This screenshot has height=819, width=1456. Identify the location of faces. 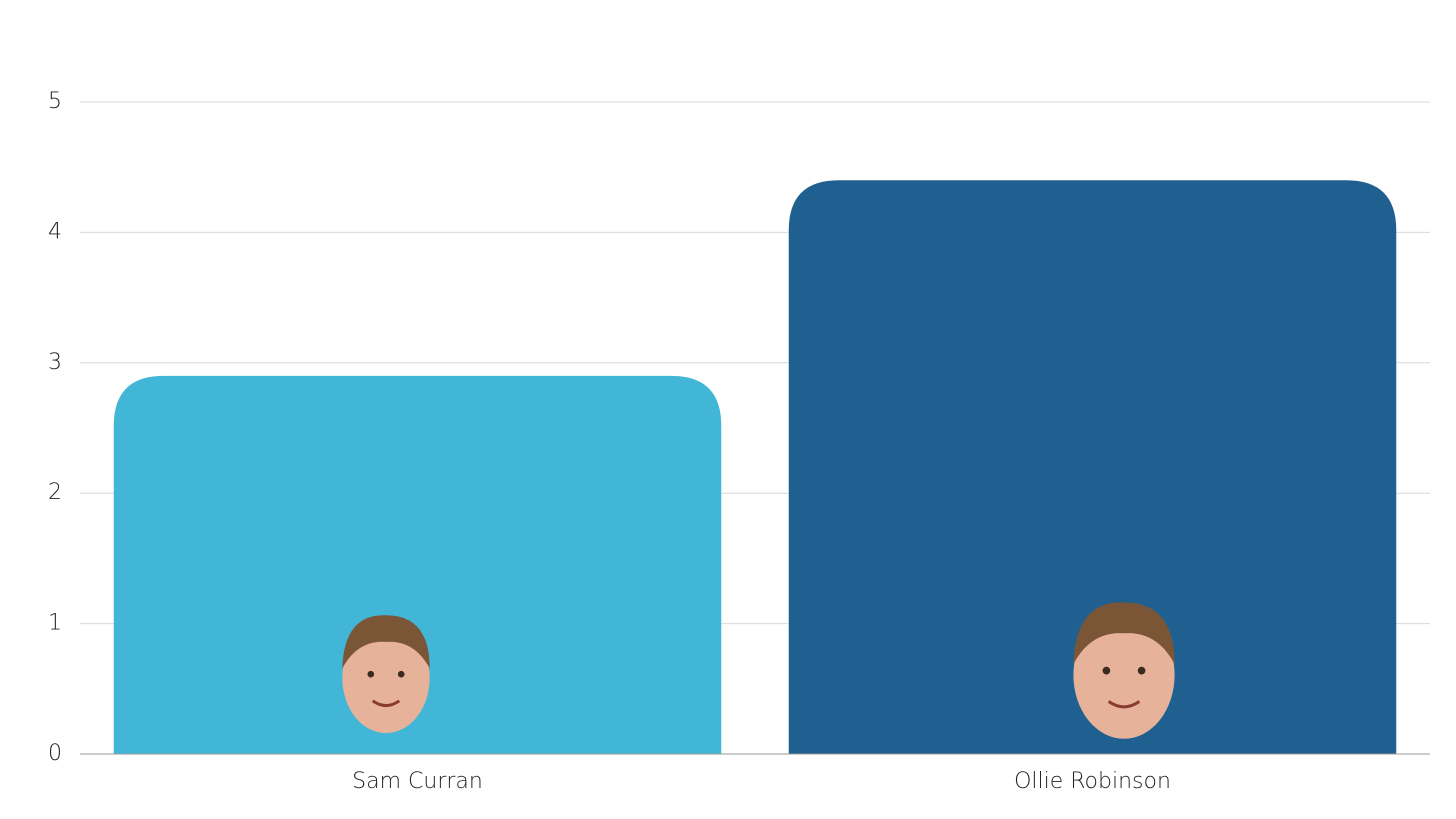
(758, 670).